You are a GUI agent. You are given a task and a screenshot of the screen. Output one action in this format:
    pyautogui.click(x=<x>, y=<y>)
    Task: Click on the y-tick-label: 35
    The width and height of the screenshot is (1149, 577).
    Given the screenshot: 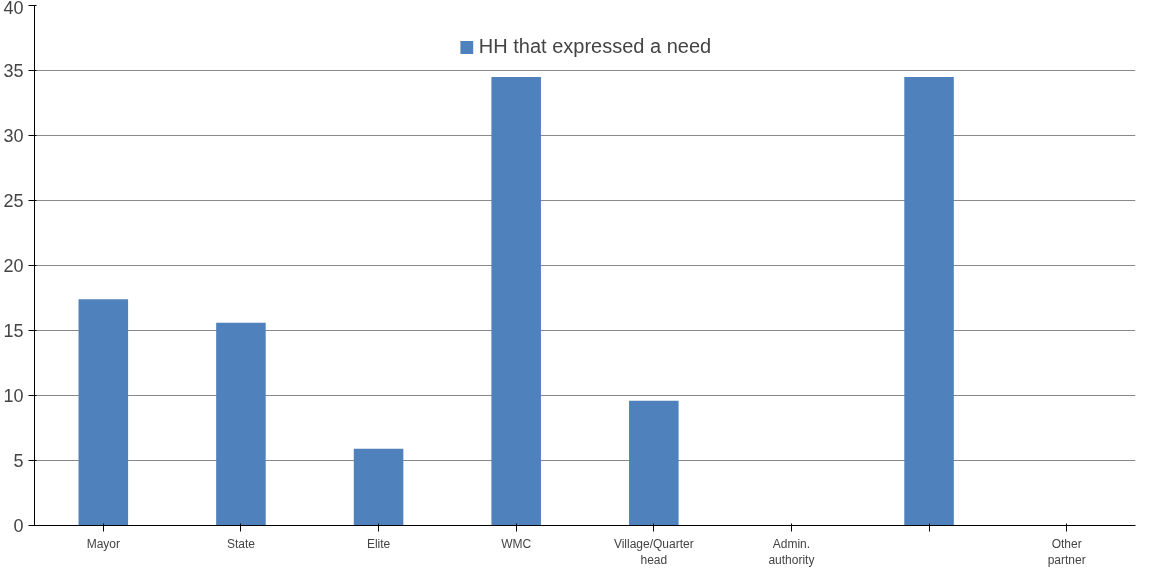 What is the action you would take?
    pyautogui.click(x=13, y=71)
    